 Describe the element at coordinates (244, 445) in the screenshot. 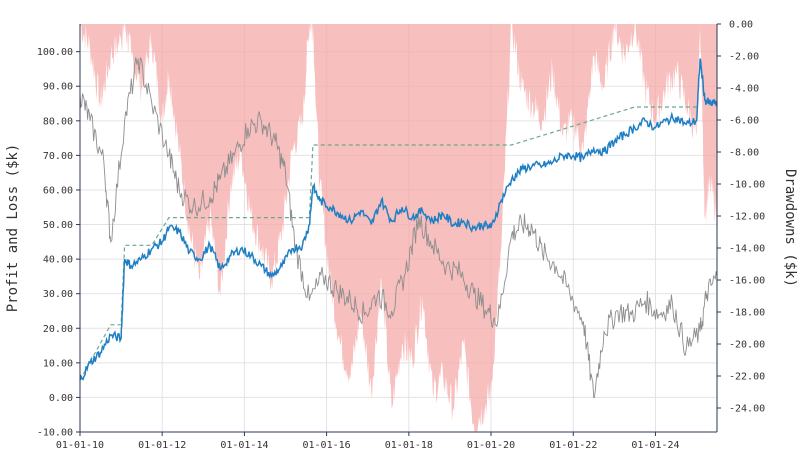

I see `x-tick-label: 01-01-14` at that location.